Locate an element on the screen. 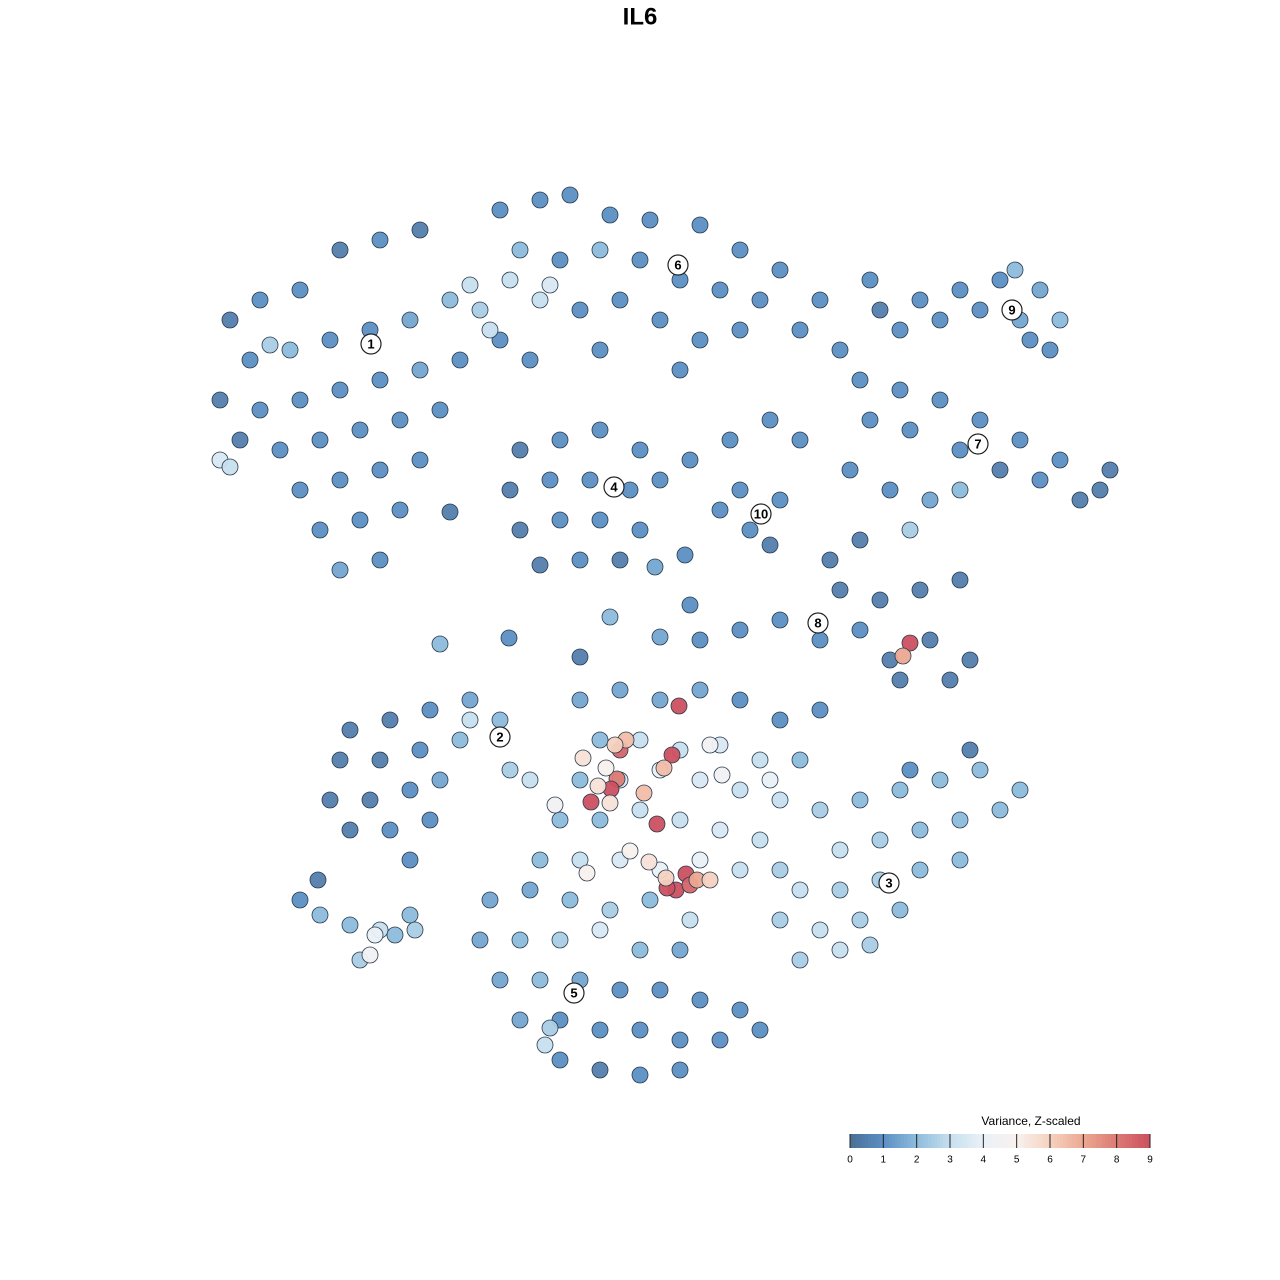  cluster-label: 4 is located at coordinates (614, 486).